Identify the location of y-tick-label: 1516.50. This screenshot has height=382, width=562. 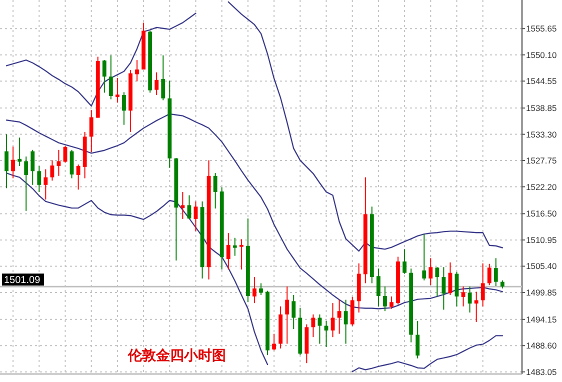
(541, 213).